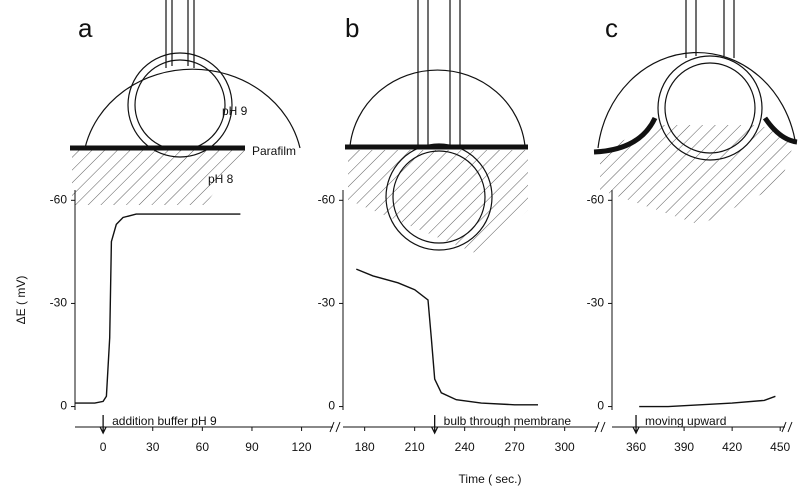  I want to click on x-tick-label: 450, so click(780, 447).